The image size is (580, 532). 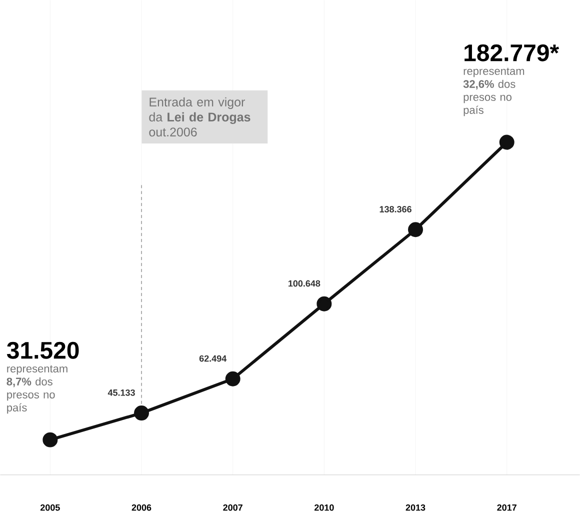 What do you see at coordinates (506, 507) in the screenshot?
I see `x-tick-label: 2017` at bounding box center [506, 507].